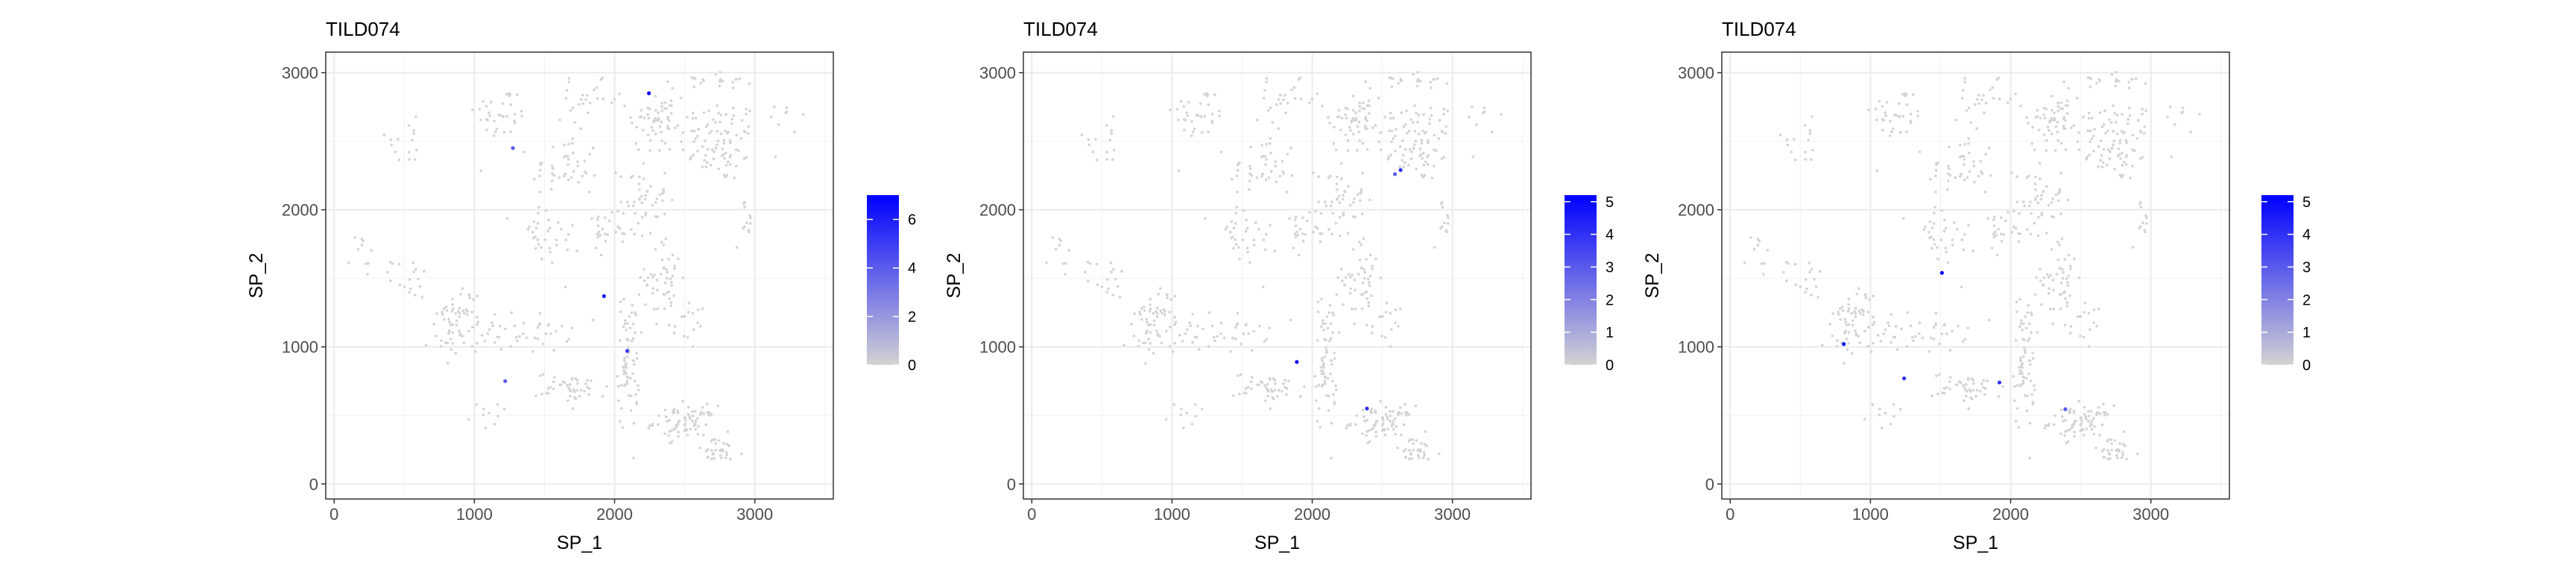 The height and width of the screenshot is (572, 2576). Describe the element at coordinates (474, 514) in the screenshot. I see `x-tick-label: 1000` at that location.